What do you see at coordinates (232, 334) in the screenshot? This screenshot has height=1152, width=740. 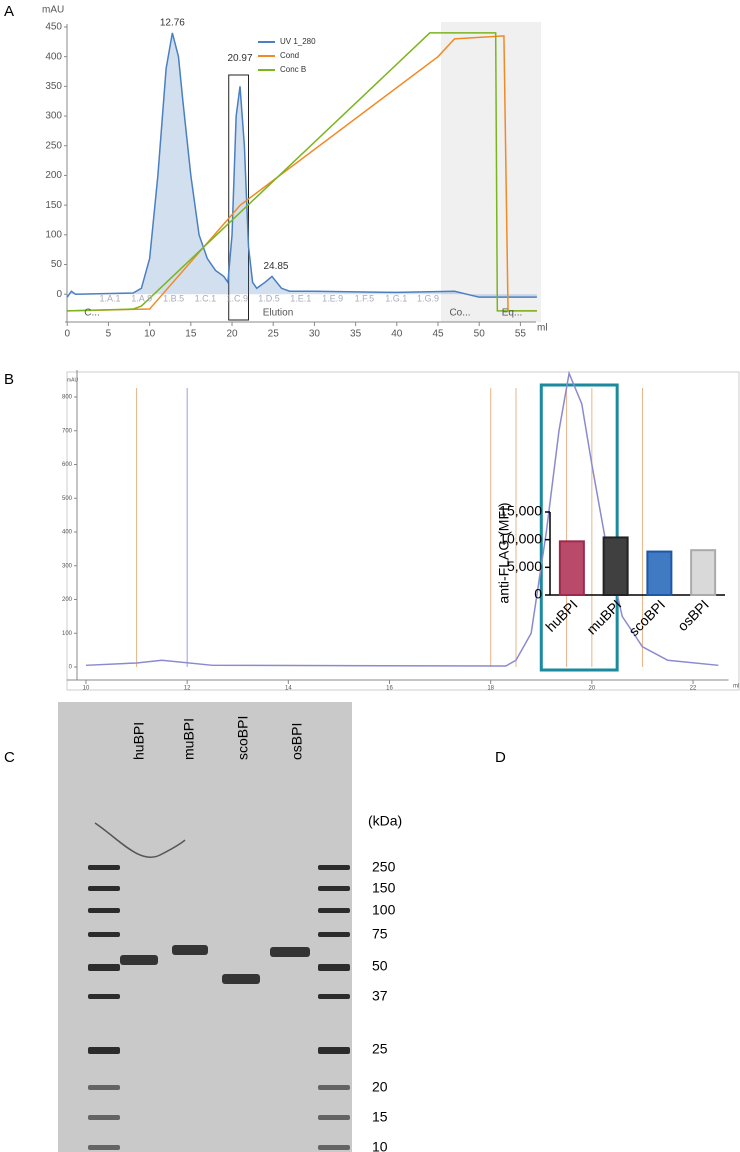 I see `x-tick-label: 20` at bounding box center [232, 334].